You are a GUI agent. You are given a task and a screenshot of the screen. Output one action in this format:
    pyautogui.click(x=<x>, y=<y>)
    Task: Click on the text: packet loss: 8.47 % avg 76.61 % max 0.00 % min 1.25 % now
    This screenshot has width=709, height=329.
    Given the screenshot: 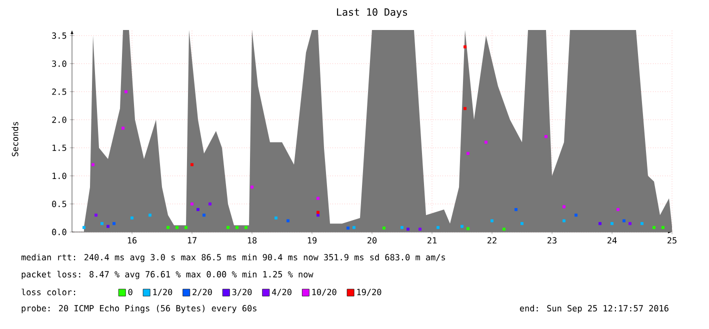 What is the action you would take?
    pyautogui.click(x=168, y=275)
    